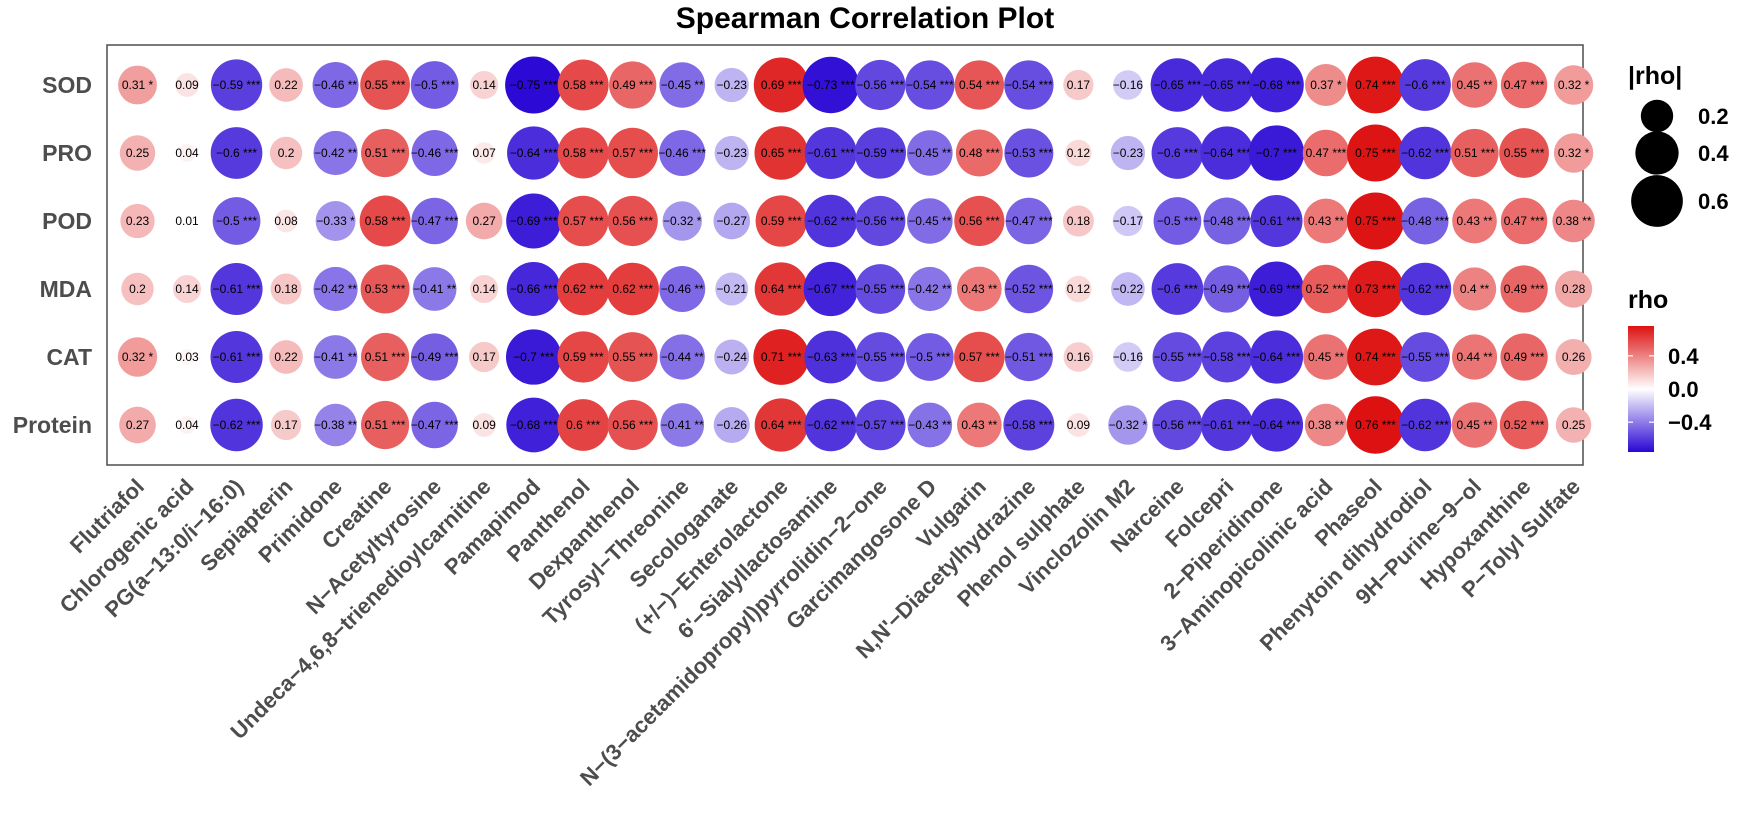 Image resolution: width=1738 pixels, height=833 pixels. What do you see at coordinates (979, 221) in the screenshot?
I see `cell-label: 0.56 ***` at bounding box center [979, 221].